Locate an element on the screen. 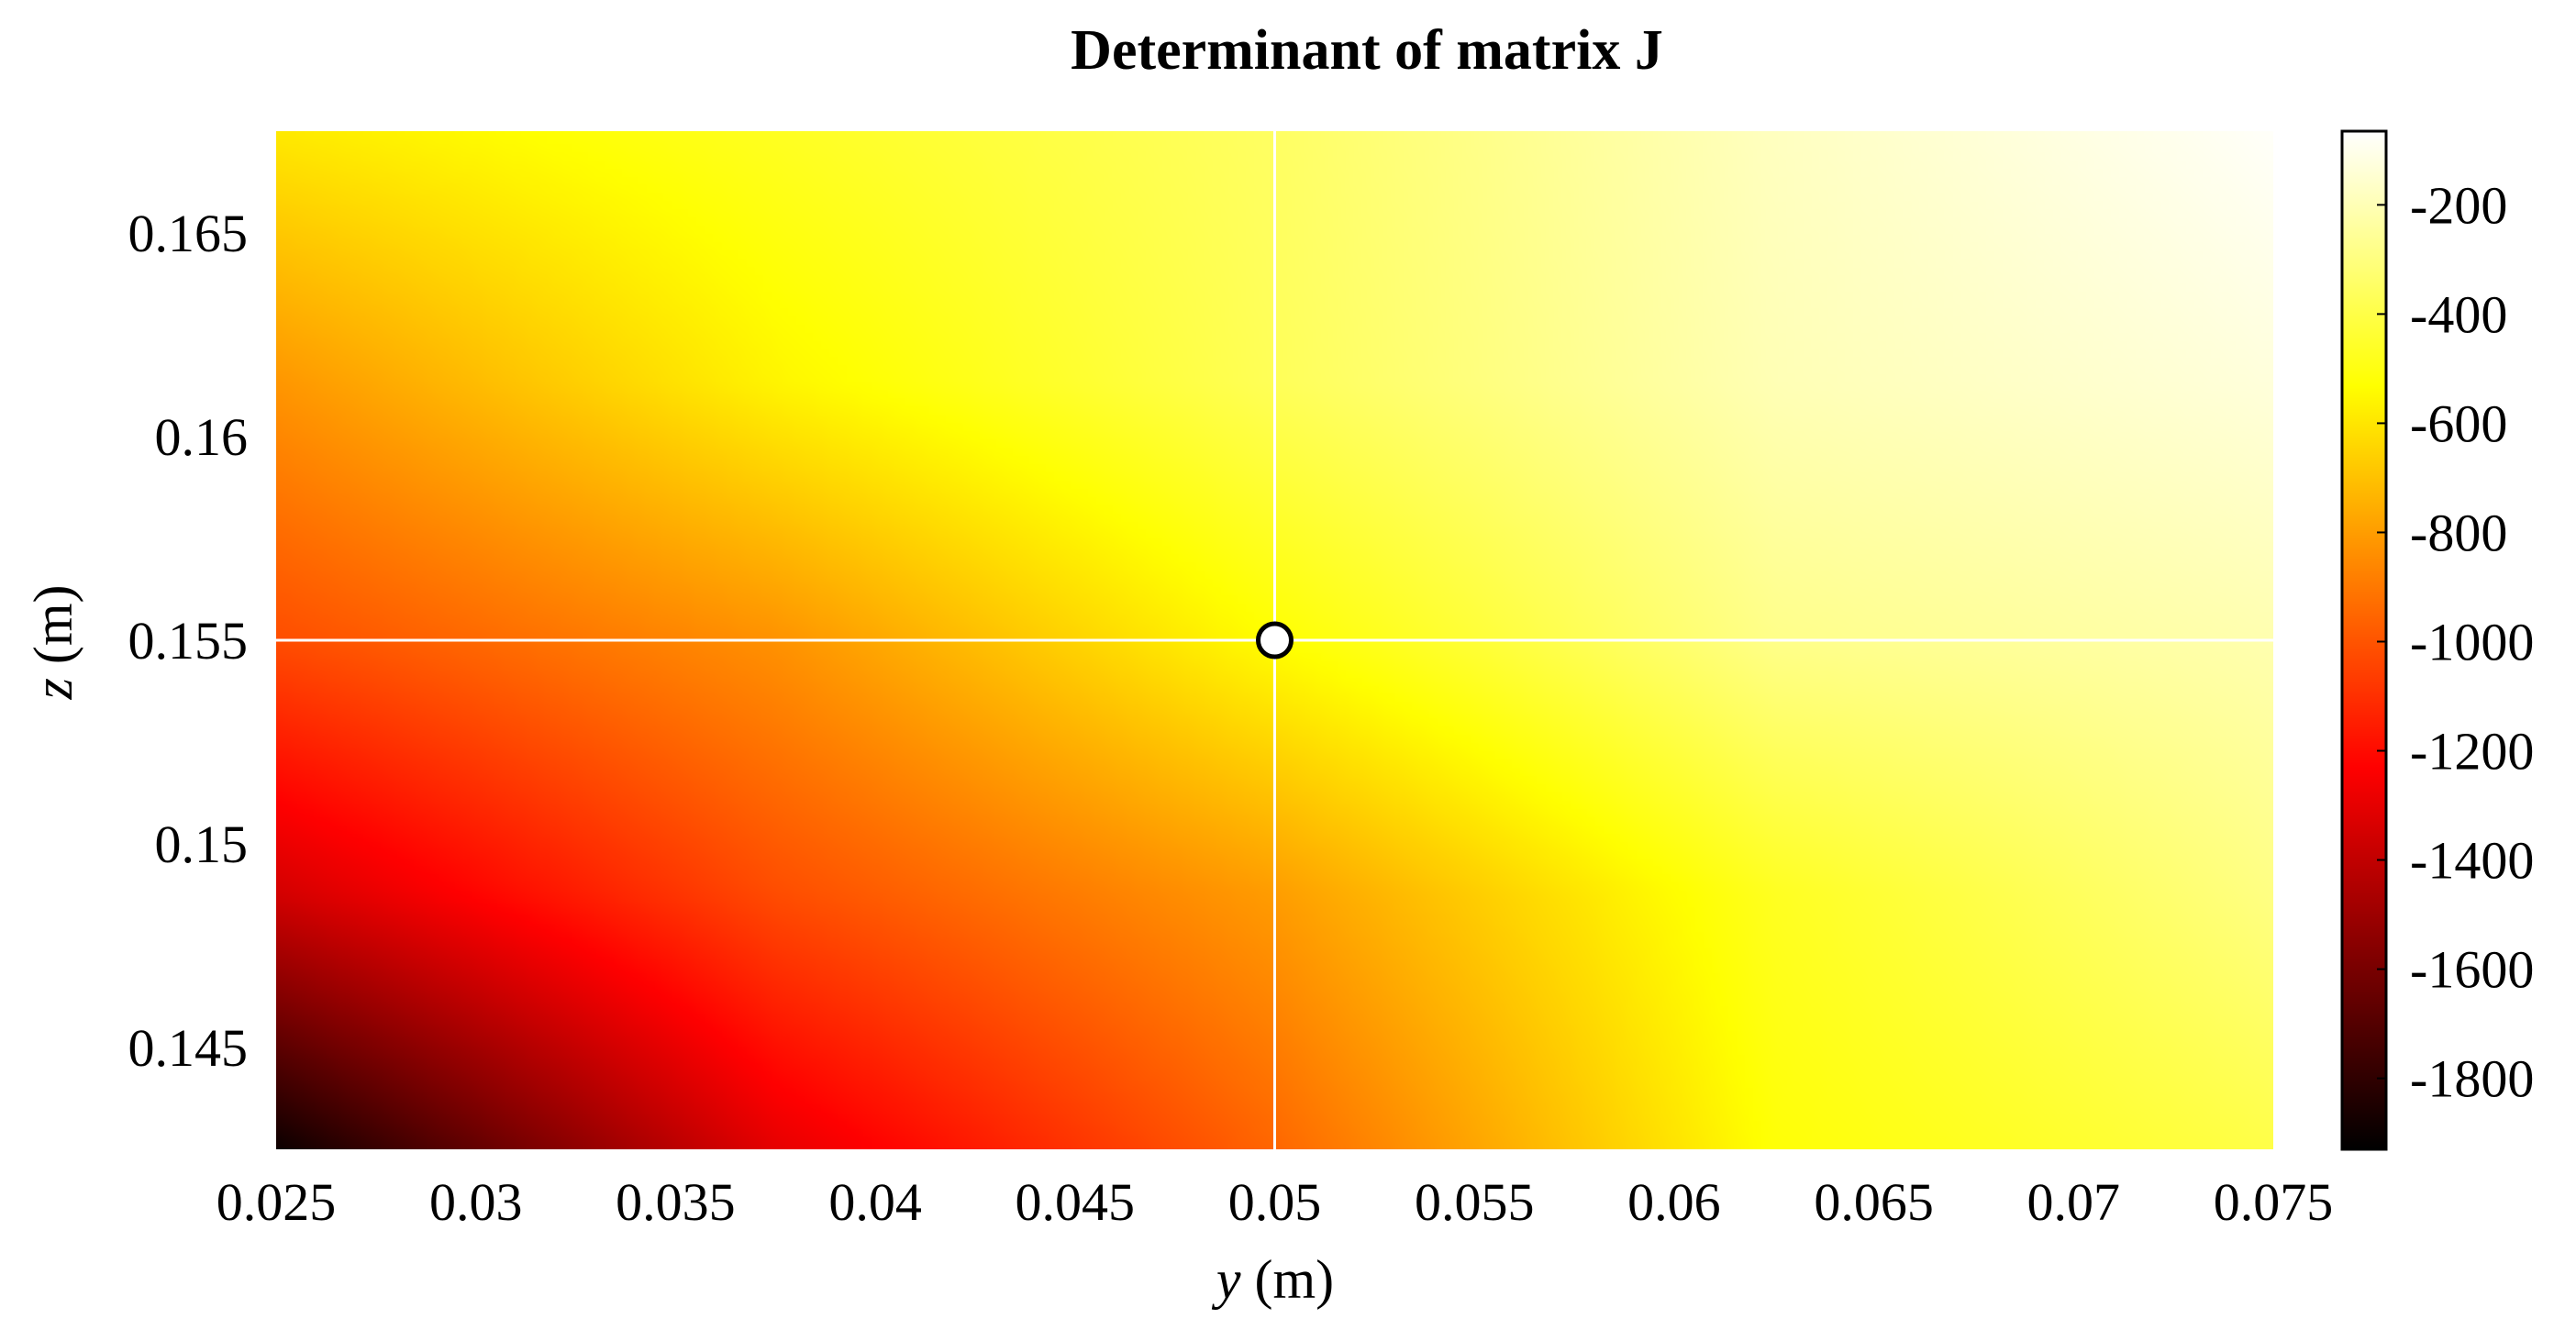  colorbar is located at coordinates (2364, 640).